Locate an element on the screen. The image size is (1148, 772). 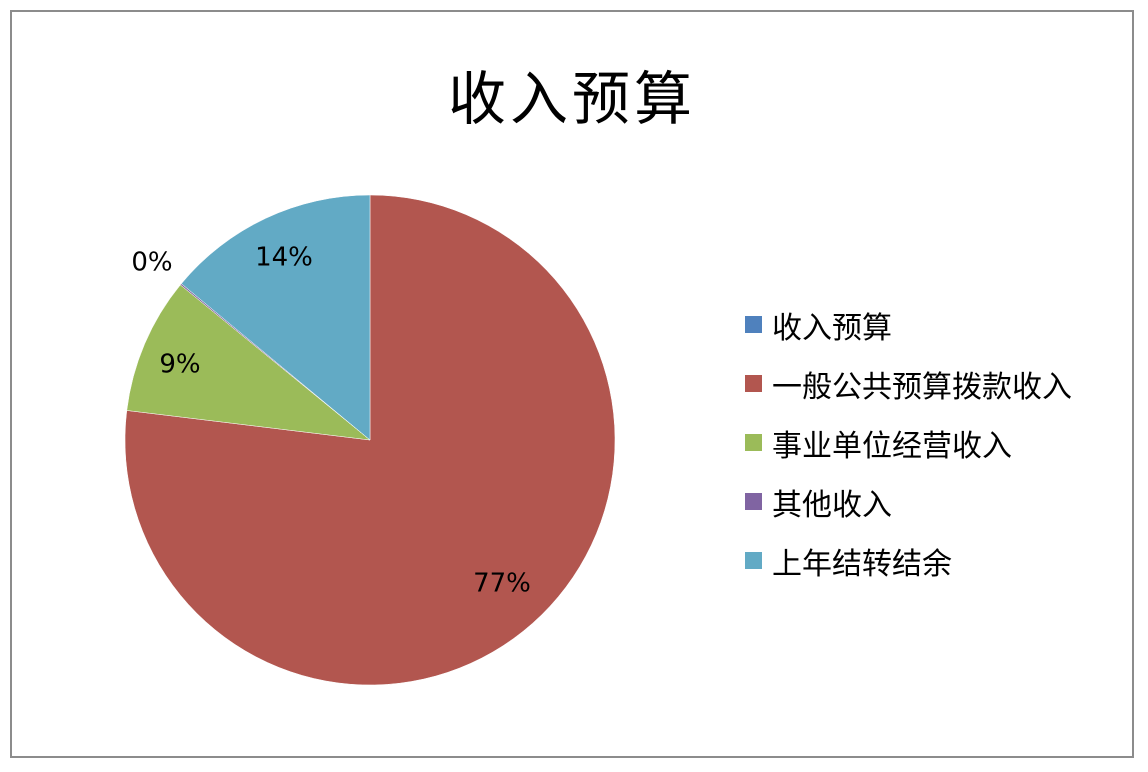
legend-label: 事业单位经营收入 is located at coordinates (892, 446).